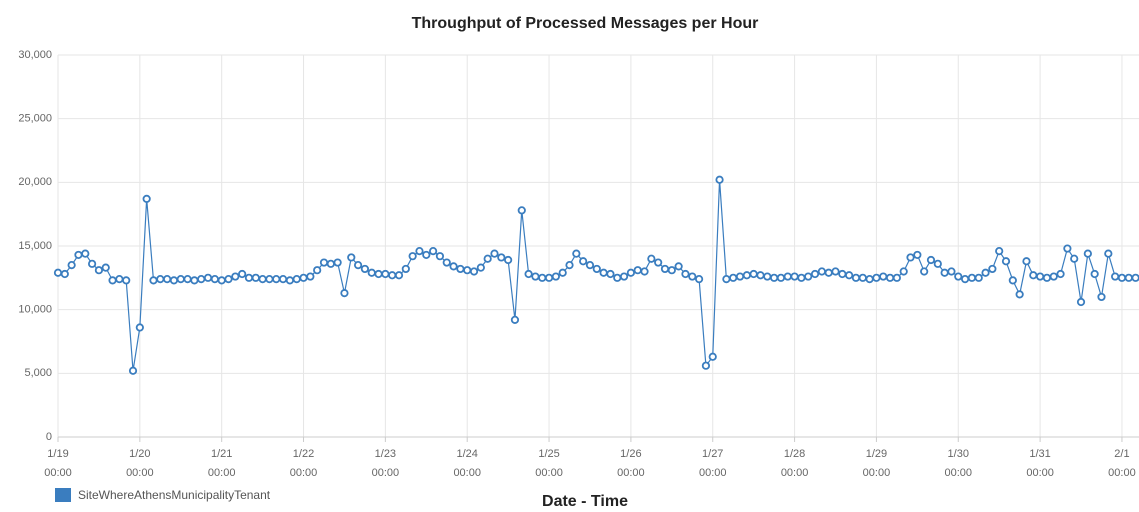 This screenshot has width=1139, height=512. Describe the element at coordinates (467, 463) in the screenshot. I see `x-tick-label: 1/24 00:00` at that location.